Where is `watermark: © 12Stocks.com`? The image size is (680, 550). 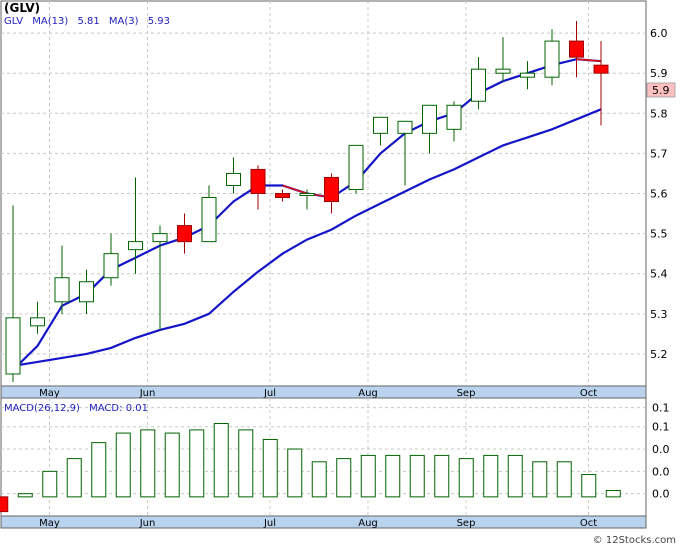 watermark: © 12Stocks.com is located at coordinates (634, 540).